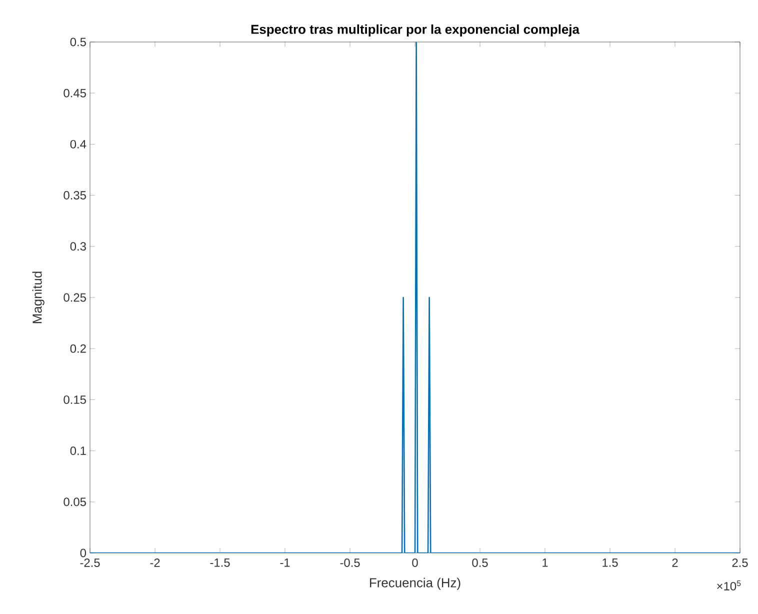 The width and height of the screenshot is (758, 614). I want to click on x-tick-label: 2, so click(675, 562).